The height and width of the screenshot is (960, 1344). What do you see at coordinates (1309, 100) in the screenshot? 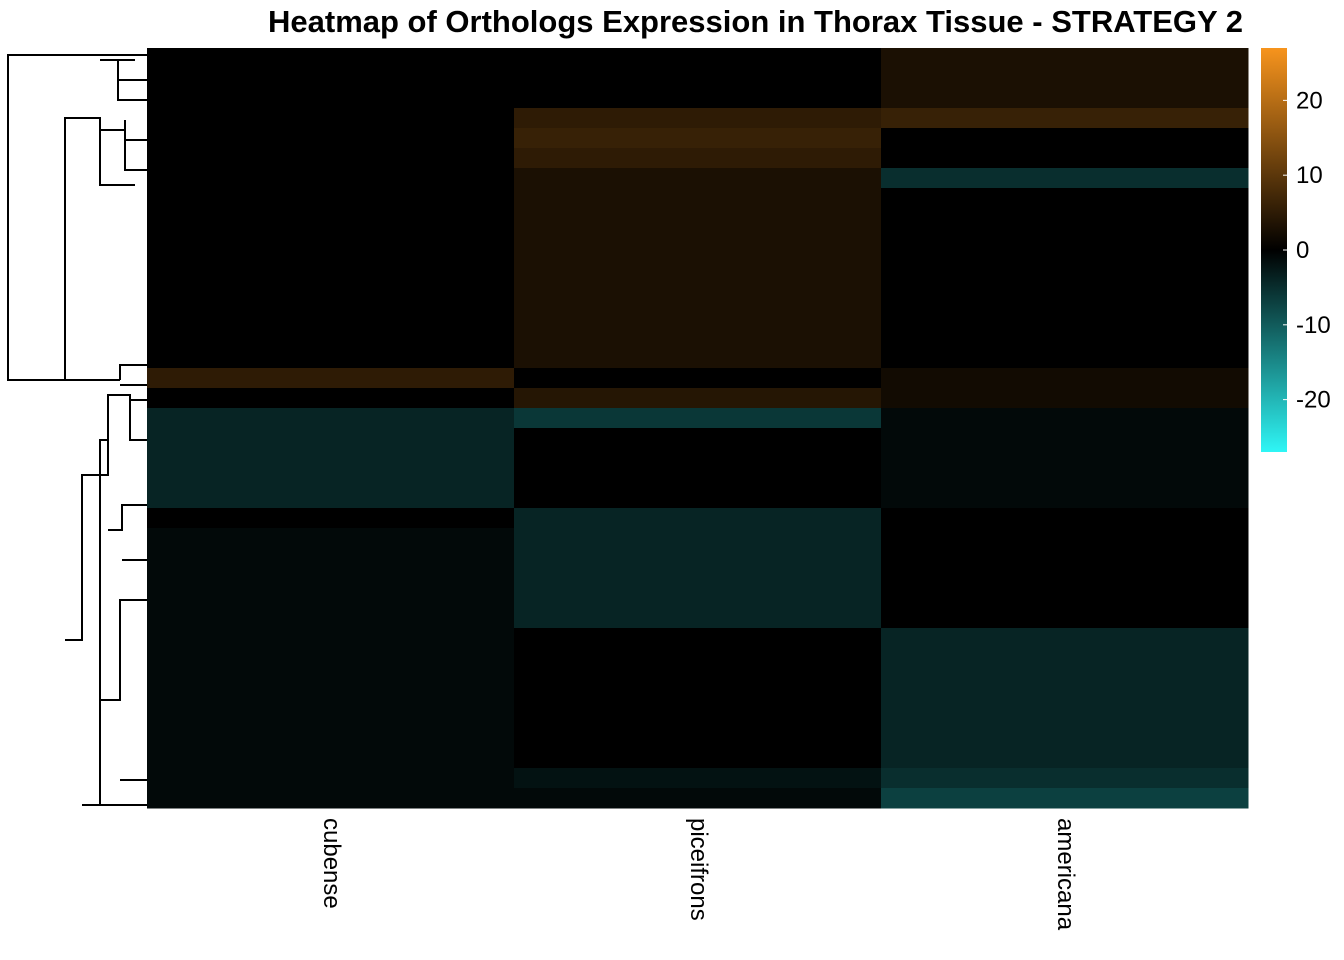
I see `colorbar-tick-label: 20` at bounding box center [1309, 100].